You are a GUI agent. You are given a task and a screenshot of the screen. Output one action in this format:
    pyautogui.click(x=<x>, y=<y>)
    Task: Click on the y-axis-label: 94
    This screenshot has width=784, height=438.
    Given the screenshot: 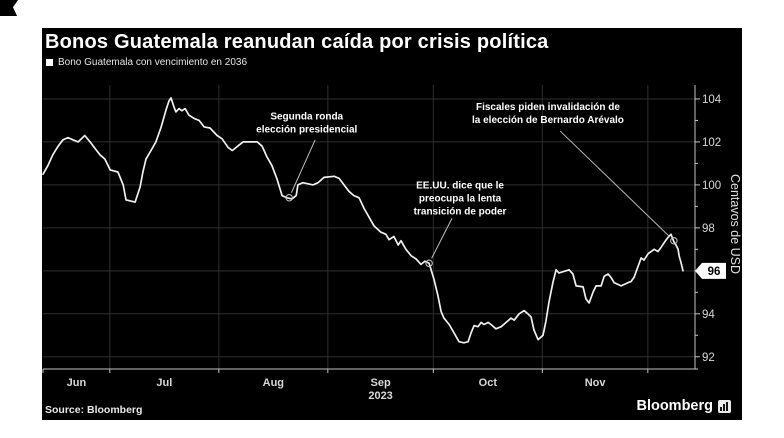 What is the action you would take?
    pyautogui.click(x=708, y=315)
    